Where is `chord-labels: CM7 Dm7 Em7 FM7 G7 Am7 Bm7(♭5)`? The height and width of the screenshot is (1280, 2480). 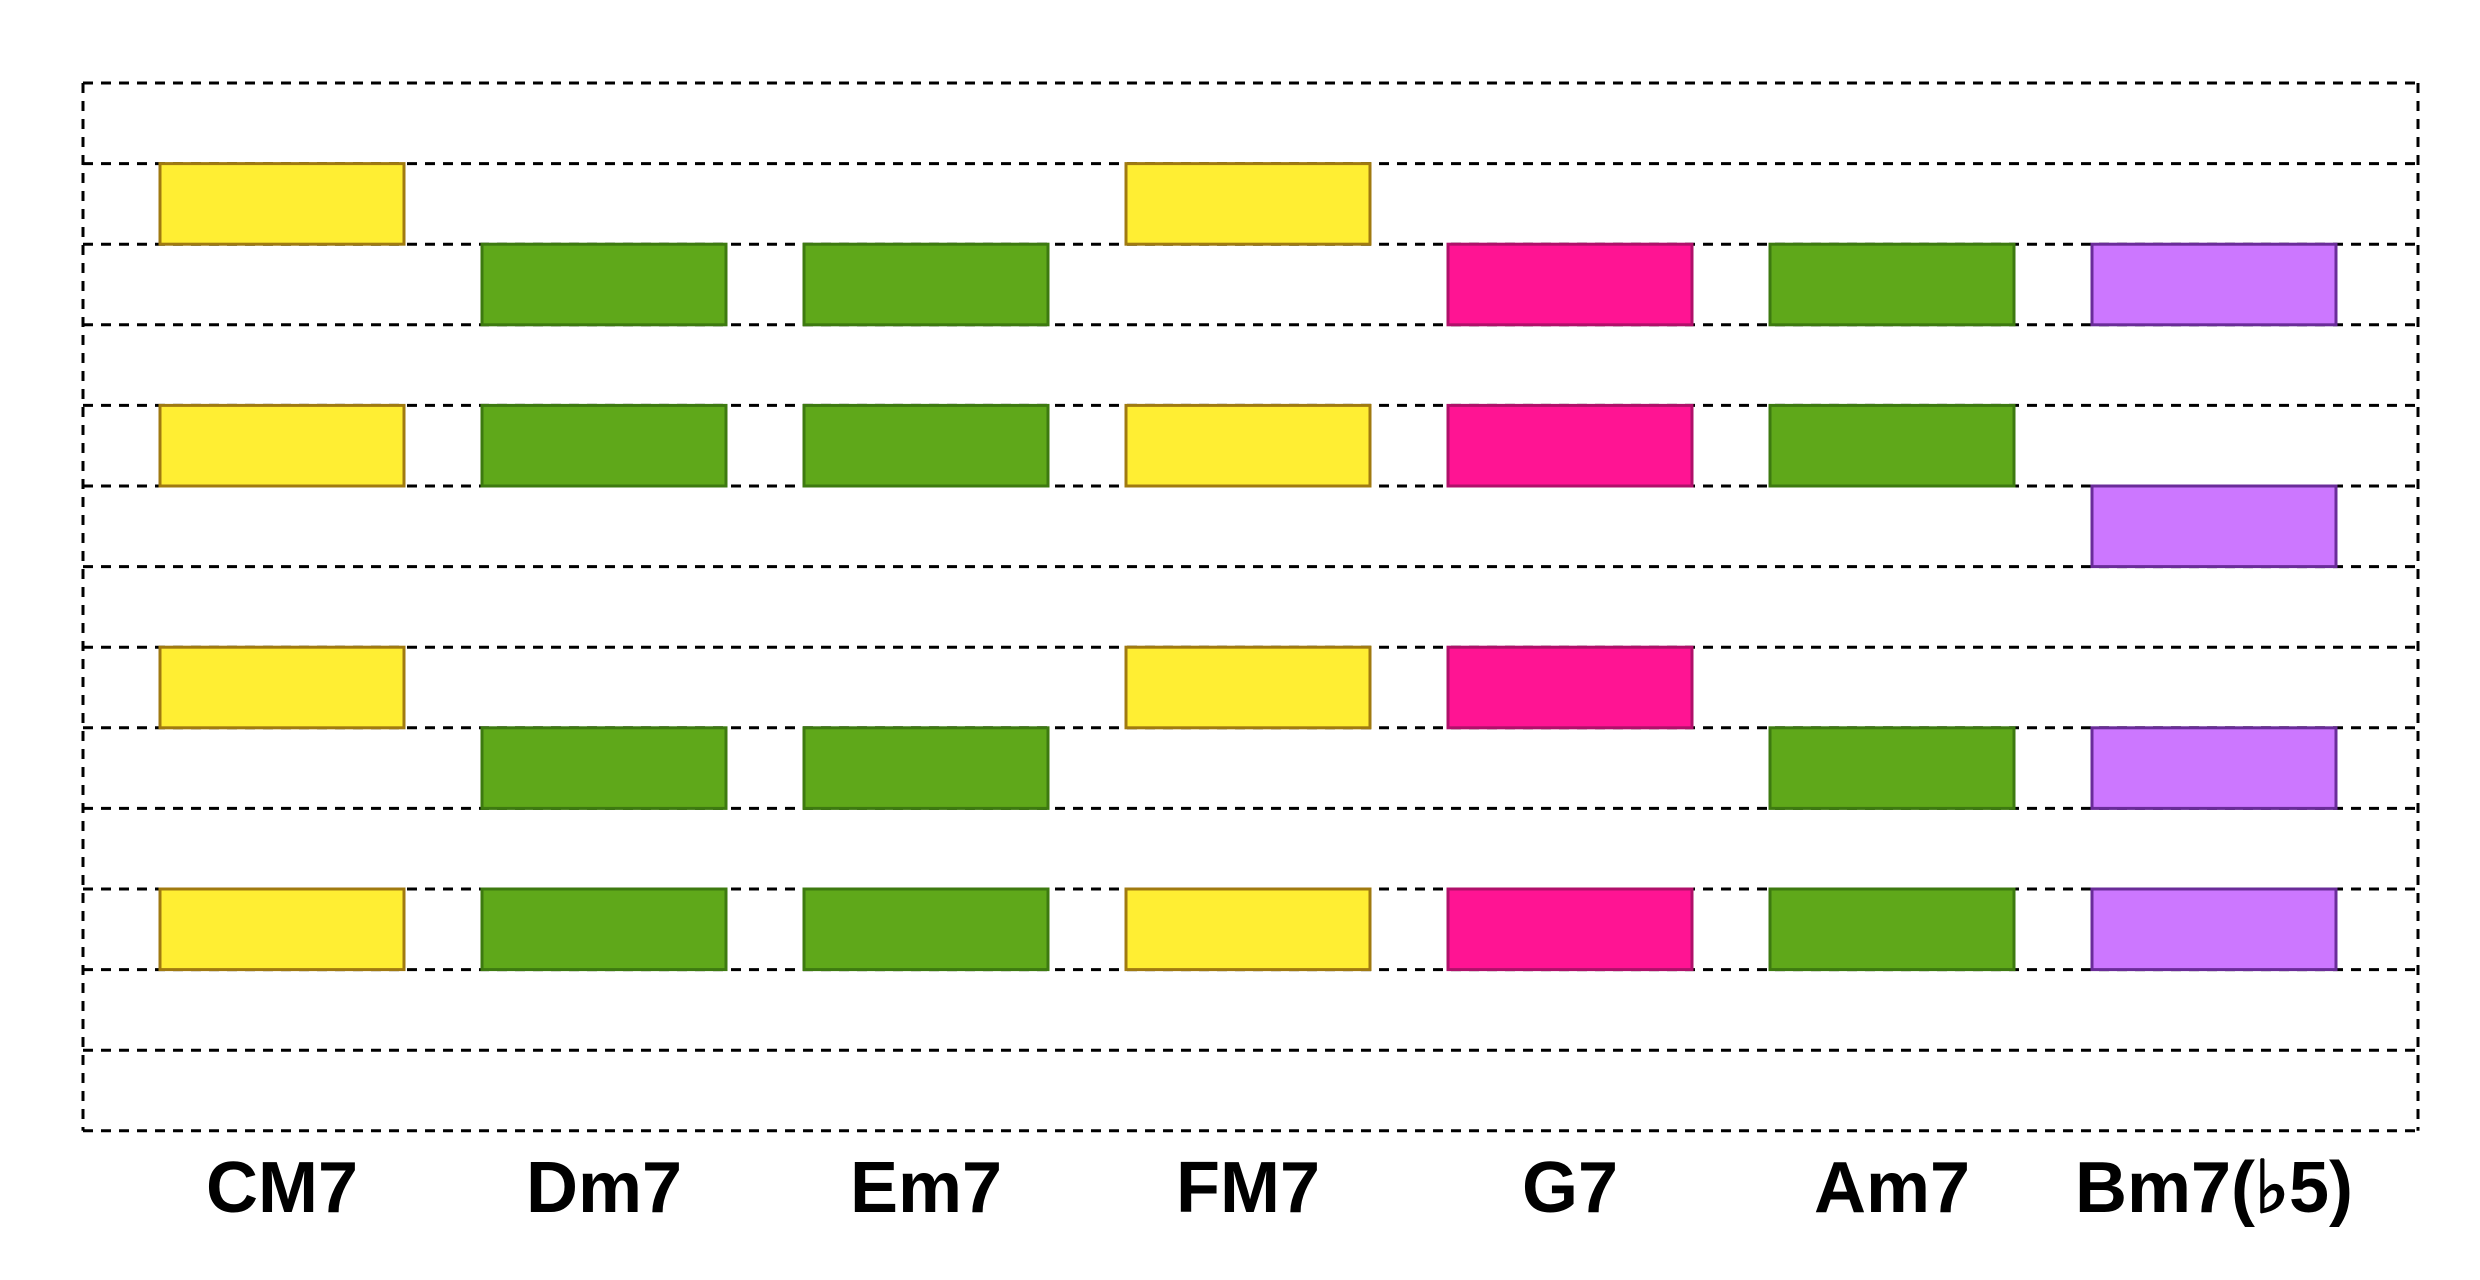
chord-labels: CM7 Dm7 Em7 FM7 G7 Am7 Bm7(♭5) is located at coordinates (1279, 1188).